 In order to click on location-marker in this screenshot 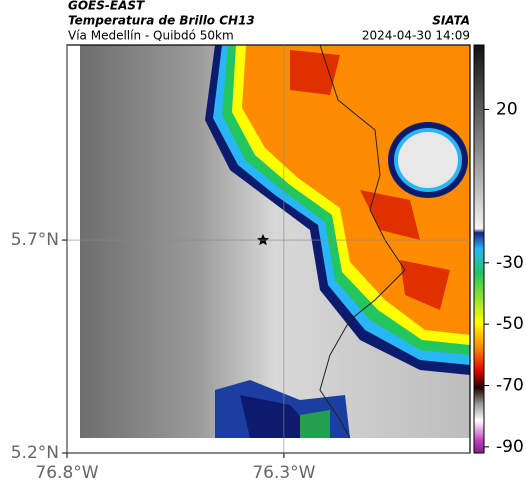, I will do `click(263, 240)`.